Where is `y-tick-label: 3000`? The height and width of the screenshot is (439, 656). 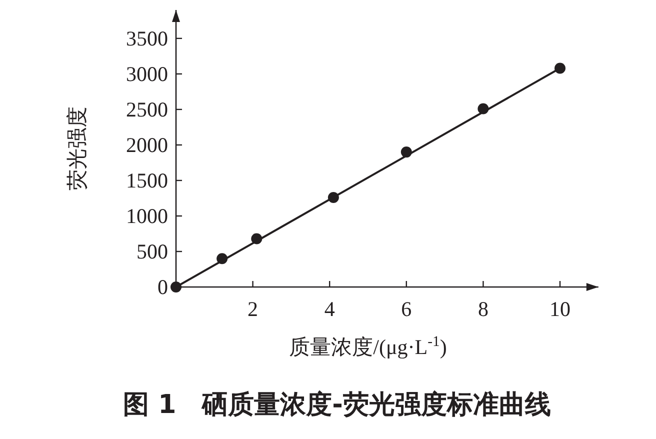 y-tick-label: 3000 is located at coordinates (147, 74).